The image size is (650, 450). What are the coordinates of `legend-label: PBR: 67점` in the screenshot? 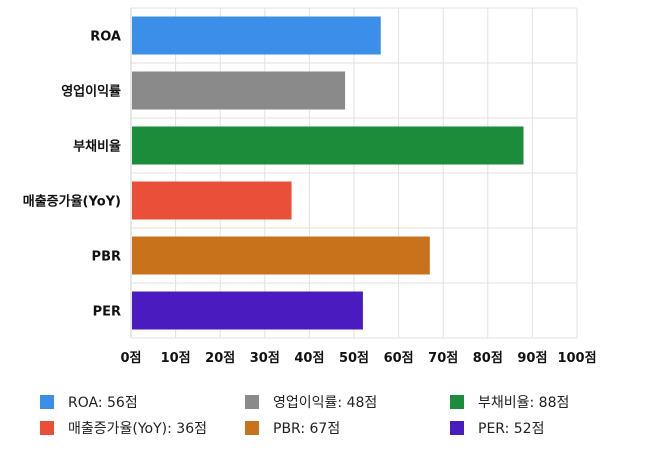 It's located at (307, 429).